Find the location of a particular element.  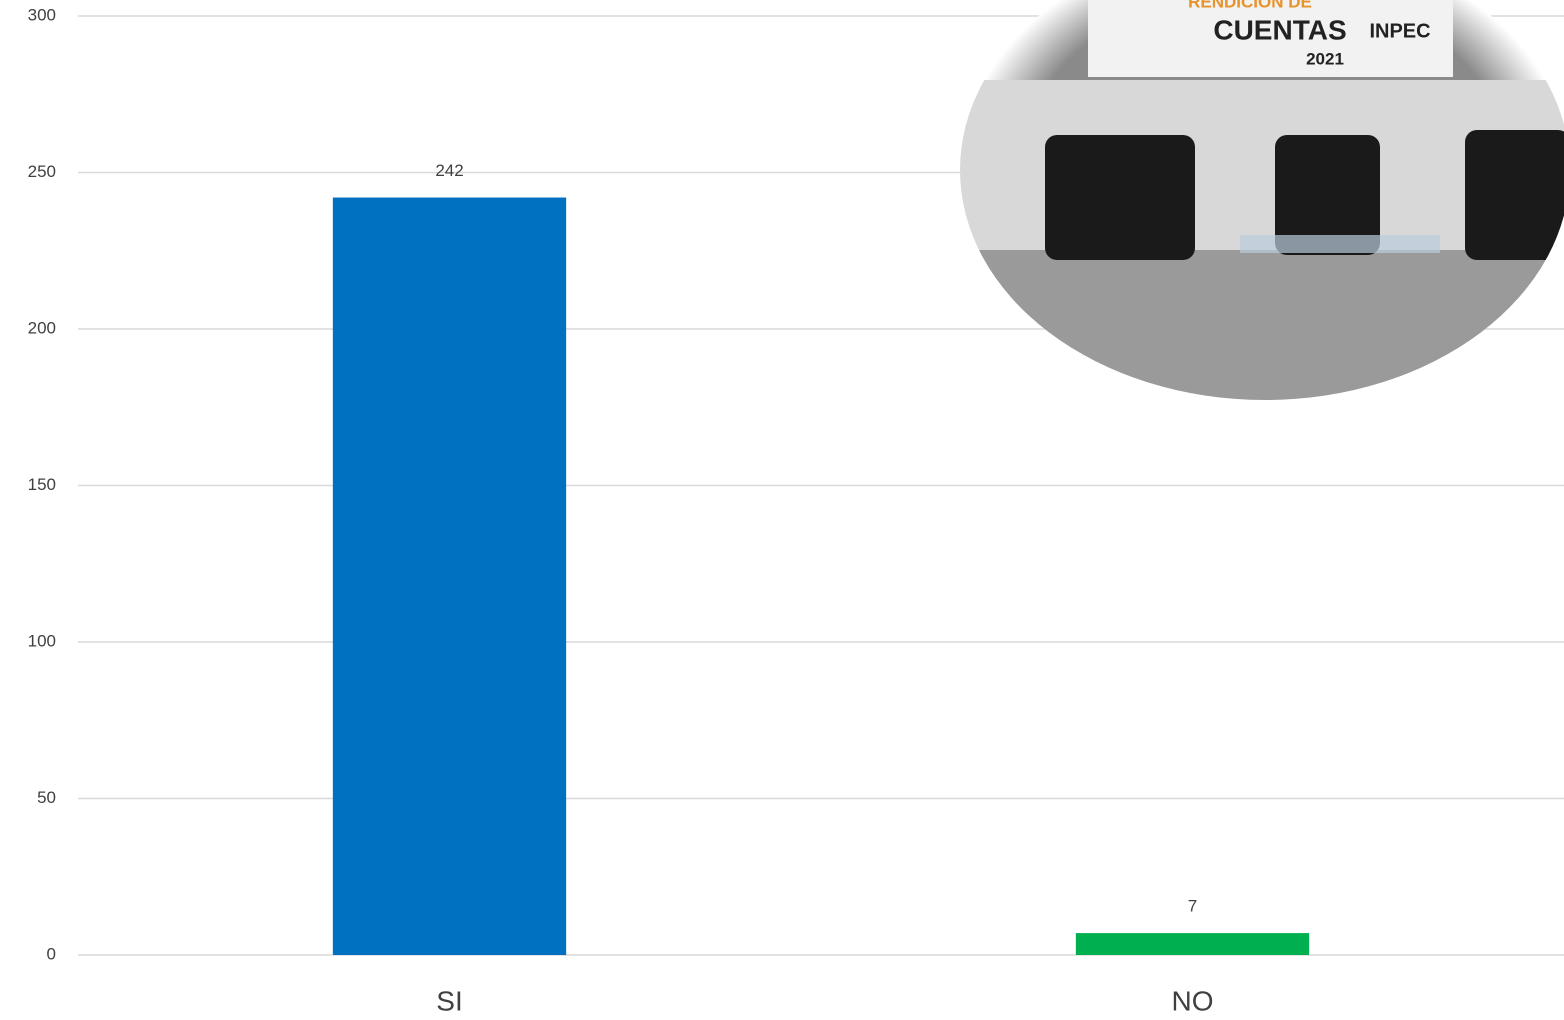

x-tick-label: SI is located at coordinates (449, 1000).